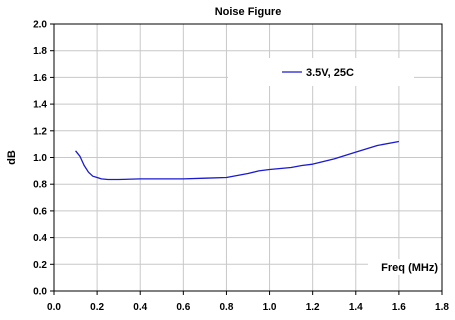 This screenshot has width=455, height=320. What do you see at coordinates (248, 12) in the screenshot?
I see `chart-title: Noise Figure` at bounding box center [248, 12].